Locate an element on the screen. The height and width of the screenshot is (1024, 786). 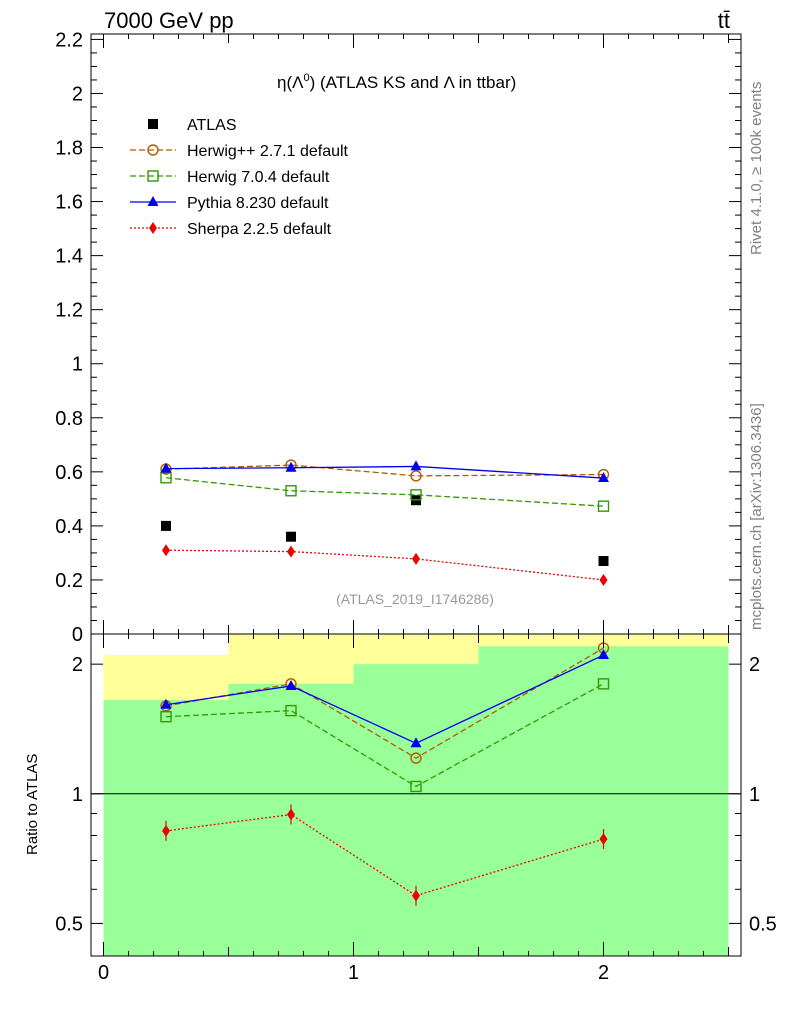
legend-pythia-marker is located at coordinates (153, 201).